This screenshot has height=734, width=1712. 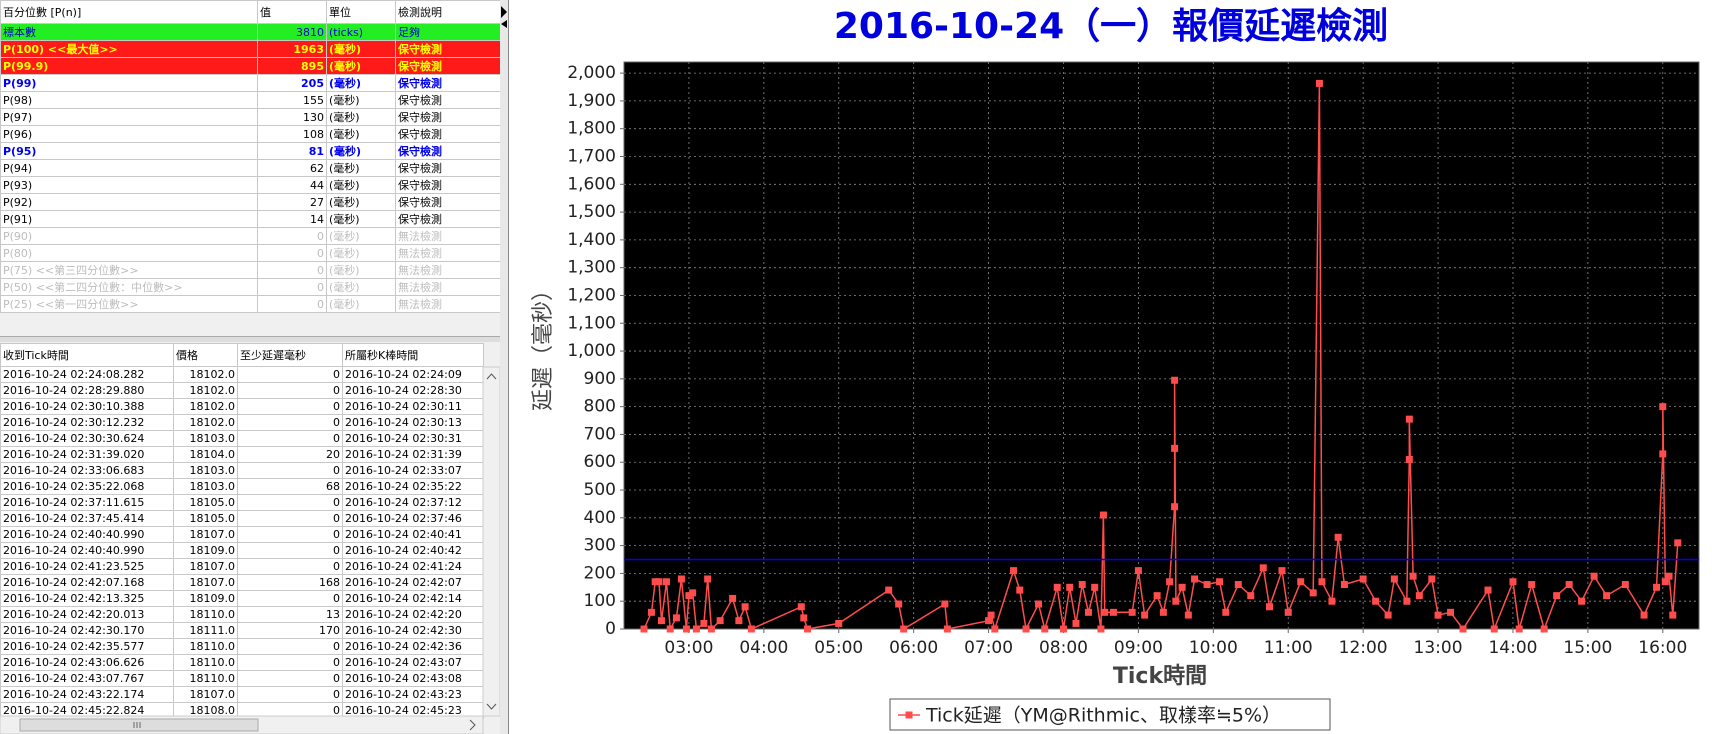 I want to click on tick-cell: 2016-10-24 02:42:13.325, so click(x=87, y=598).